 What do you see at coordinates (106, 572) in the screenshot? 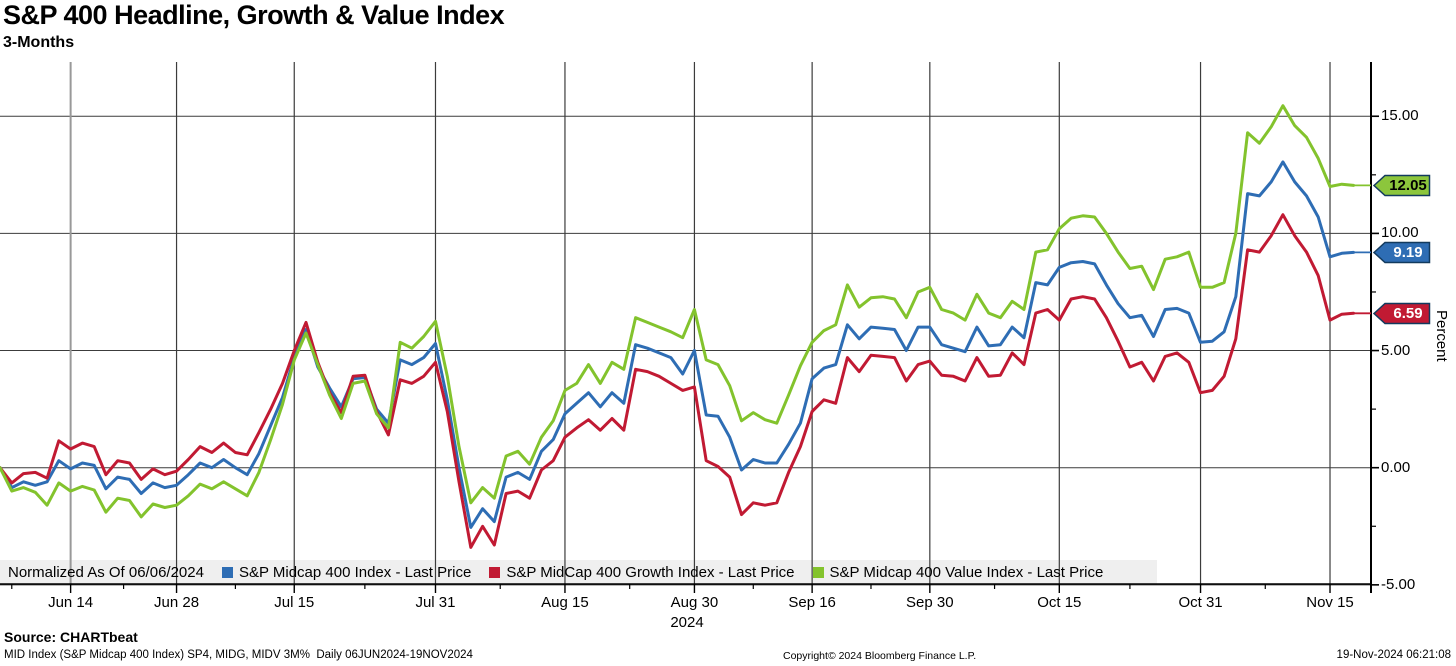
I see `legend-normalized-note: Normalized As Of 06/06/2024` at bounding box center [106, 572].